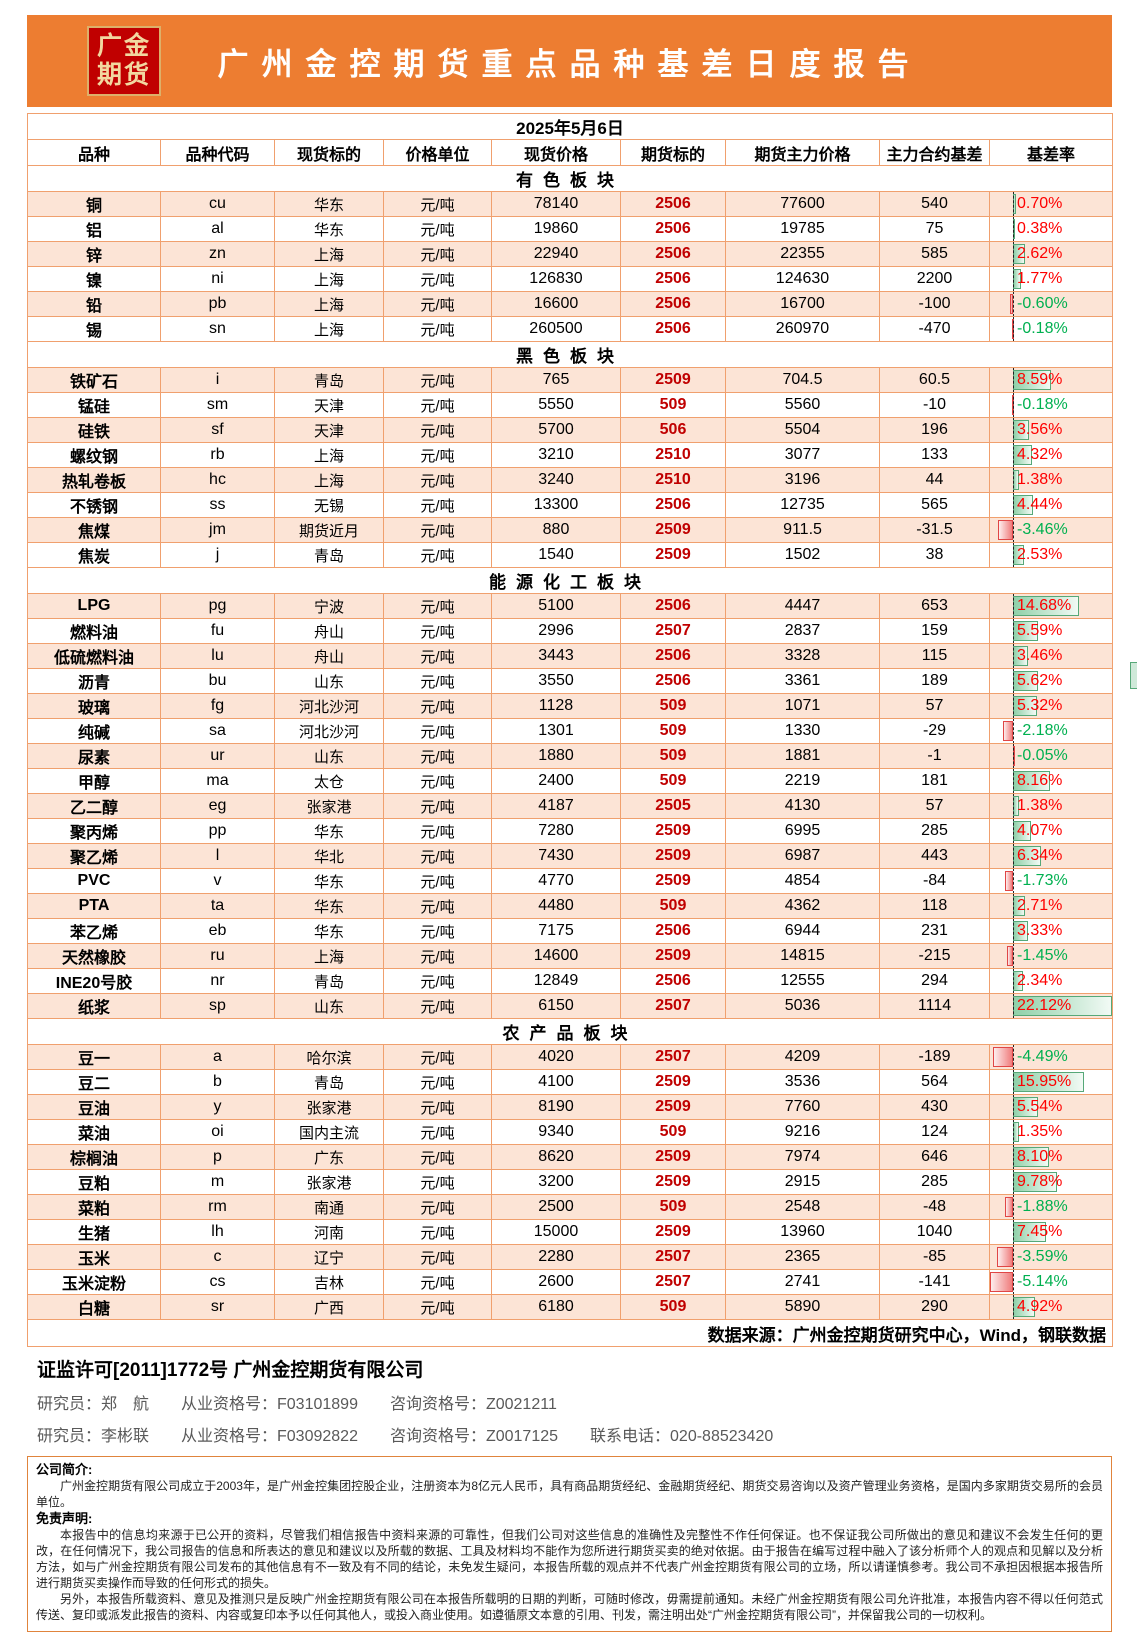  Describe the element at coordinates (556, 405) in the screenshot. I see `cell-spot-price: 5550` at that location.